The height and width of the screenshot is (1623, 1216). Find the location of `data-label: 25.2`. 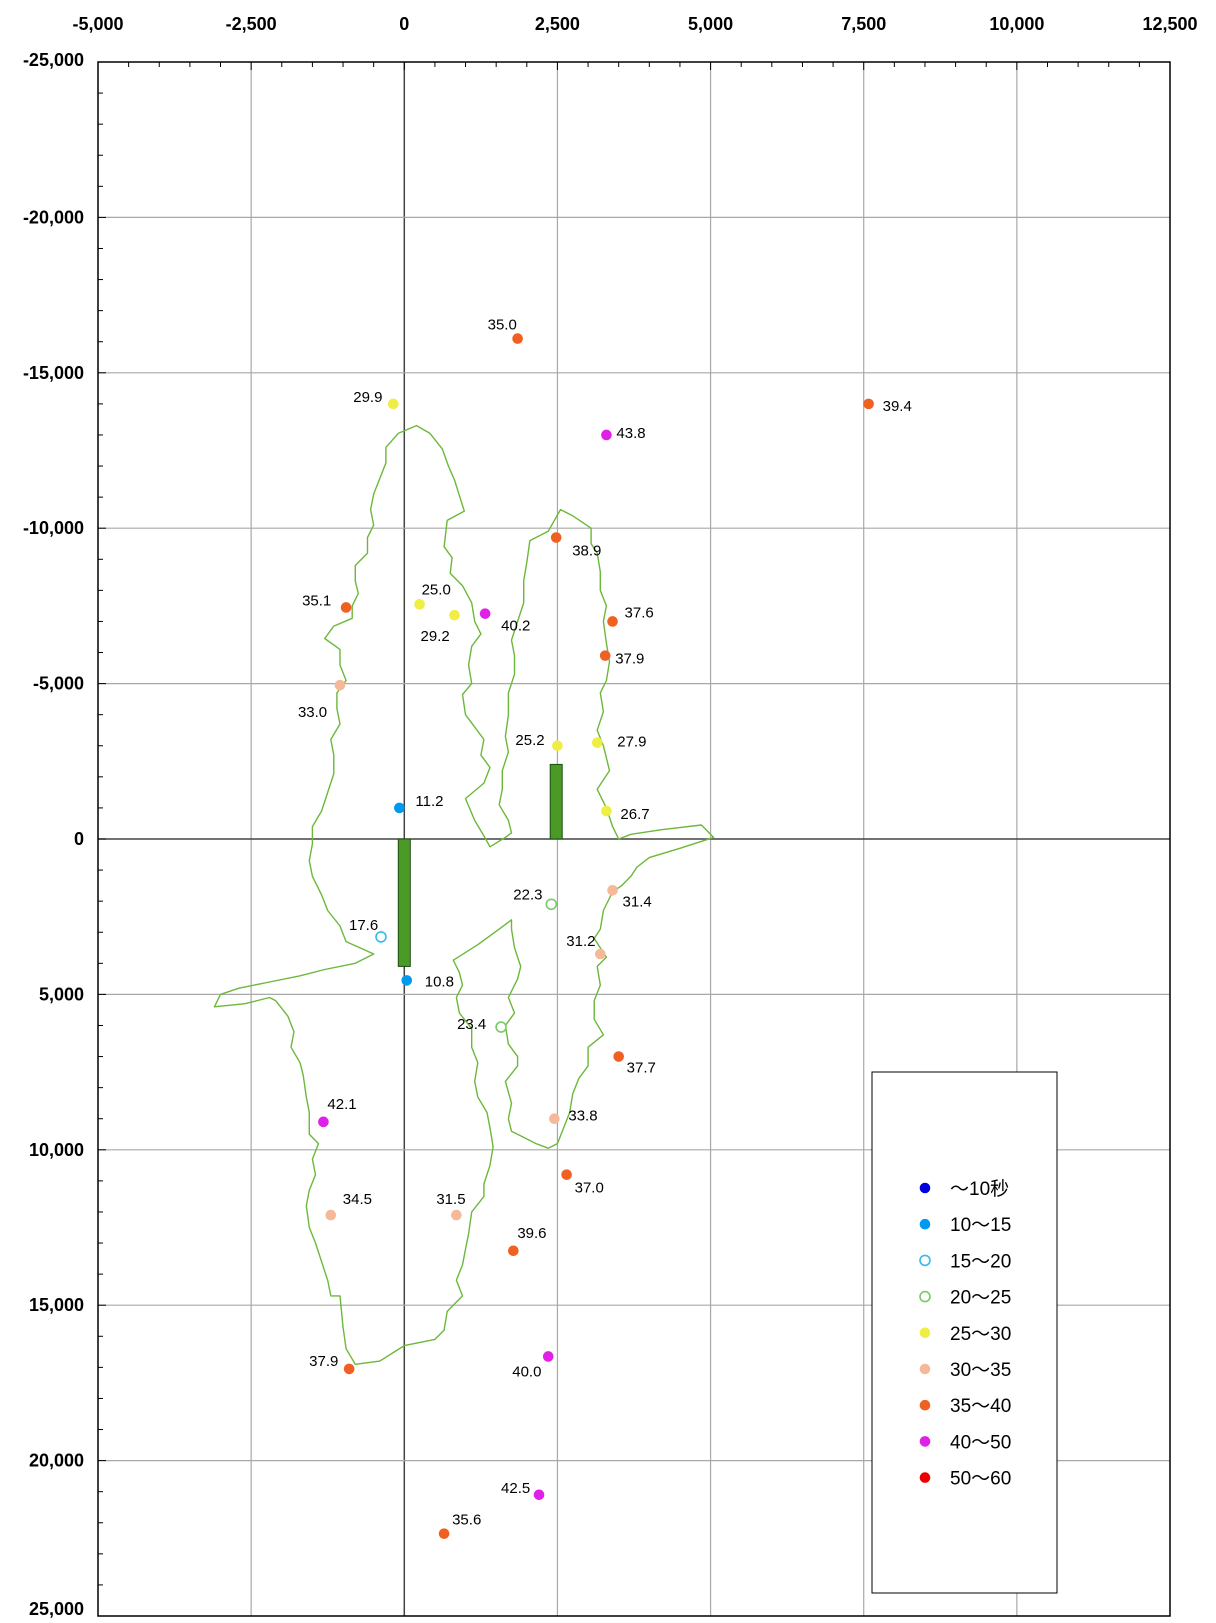

data-label: 25.2 is located at coordinates (529, 740).